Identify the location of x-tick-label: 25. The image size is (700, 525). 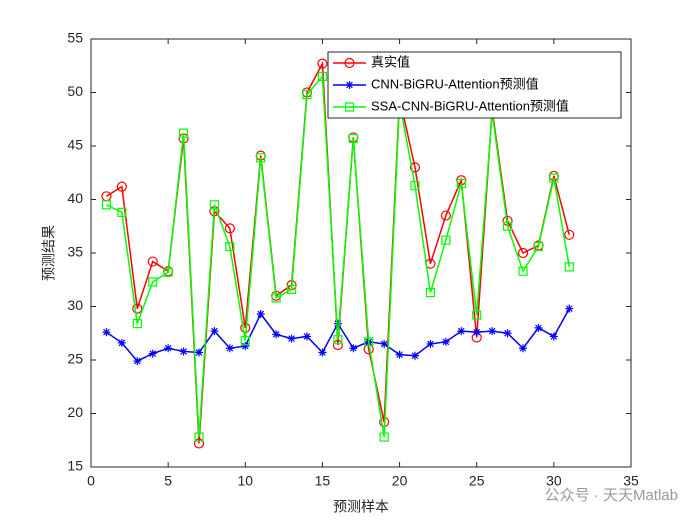
(477, 481).